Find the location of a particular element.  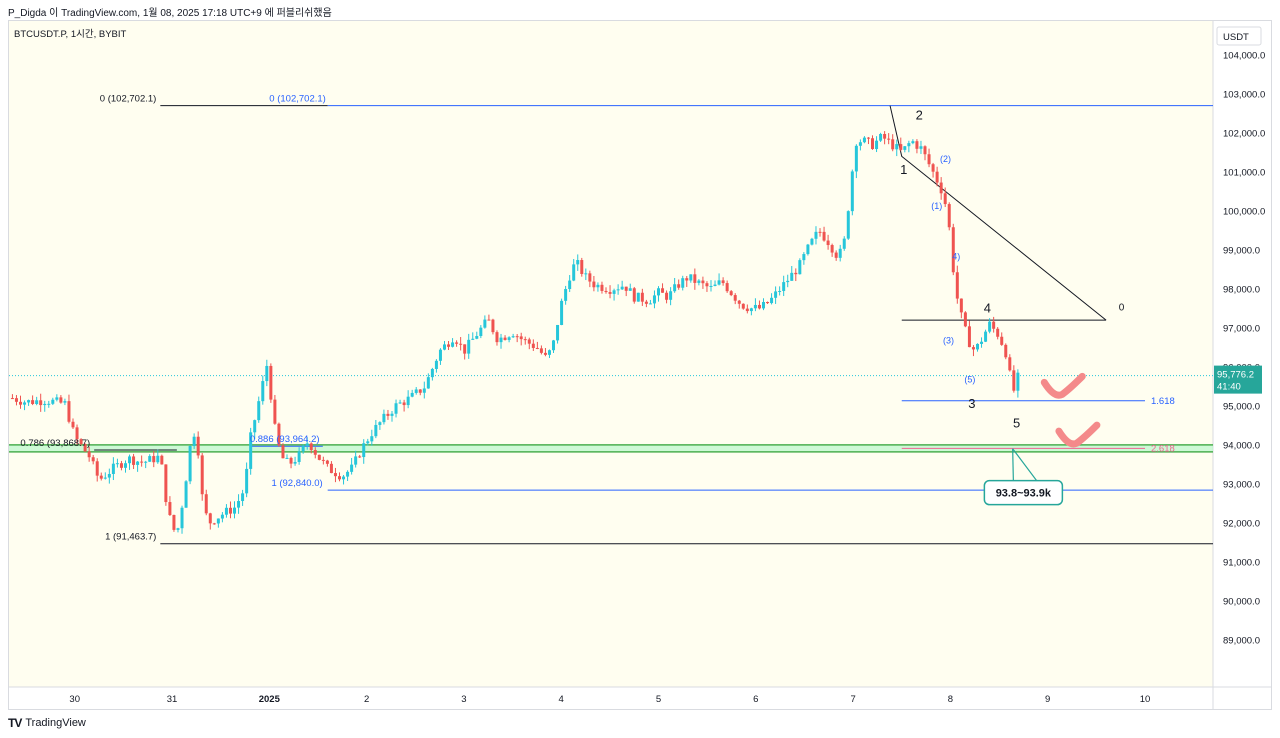

extension-label: 1.618 is located at coordinates (1163, 401).